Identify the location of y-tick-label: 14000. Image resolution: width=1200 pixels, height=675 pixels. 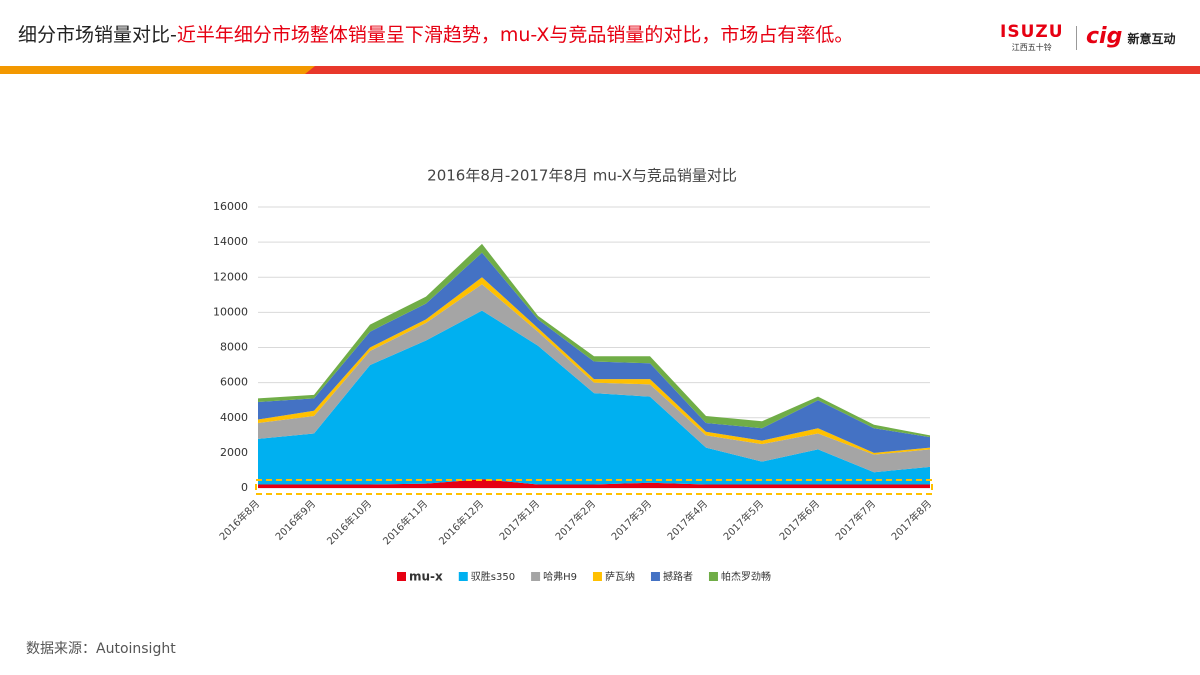
(230, 241).